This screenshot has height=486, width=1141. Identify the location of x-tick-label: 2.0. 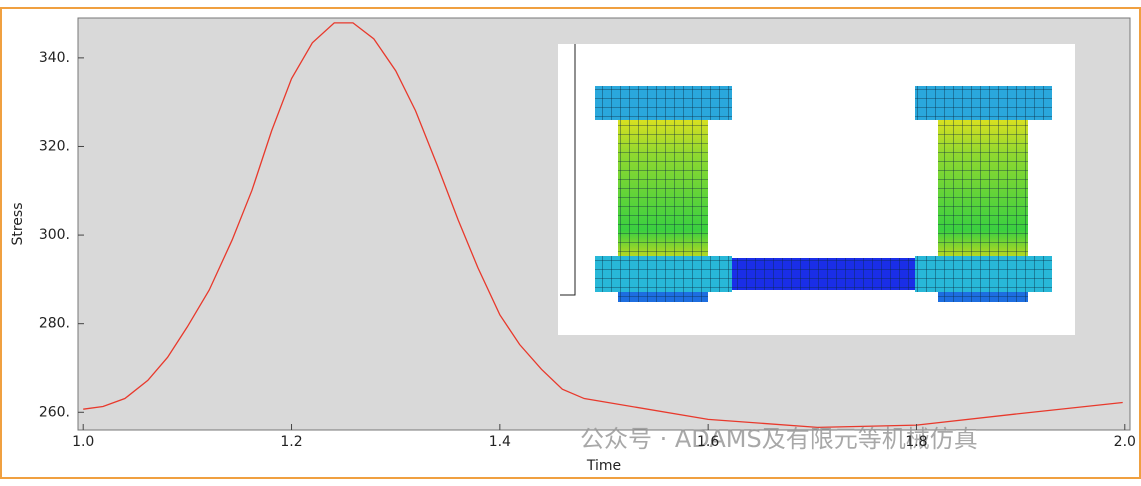
(1125, 442).